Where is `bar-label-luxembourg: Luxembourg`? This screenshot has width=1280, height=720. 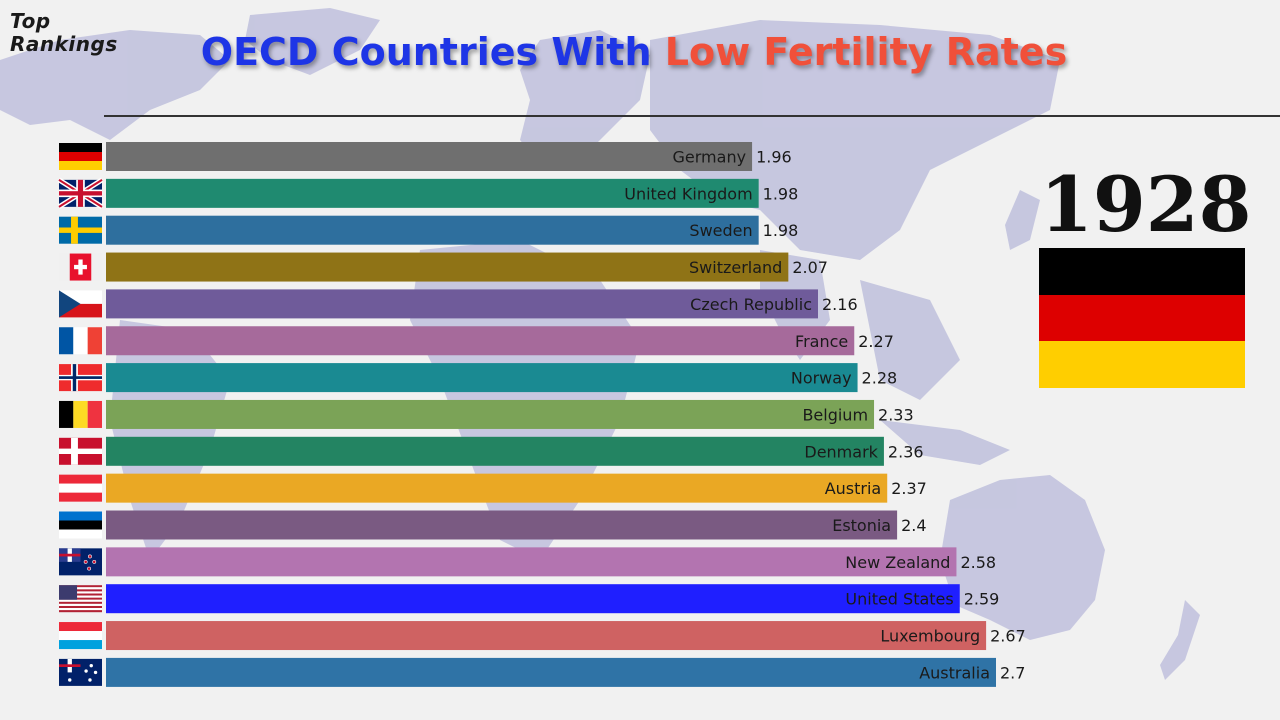
bar-label-luxembourg: Luxembourg is located at coordinates (930, 636).